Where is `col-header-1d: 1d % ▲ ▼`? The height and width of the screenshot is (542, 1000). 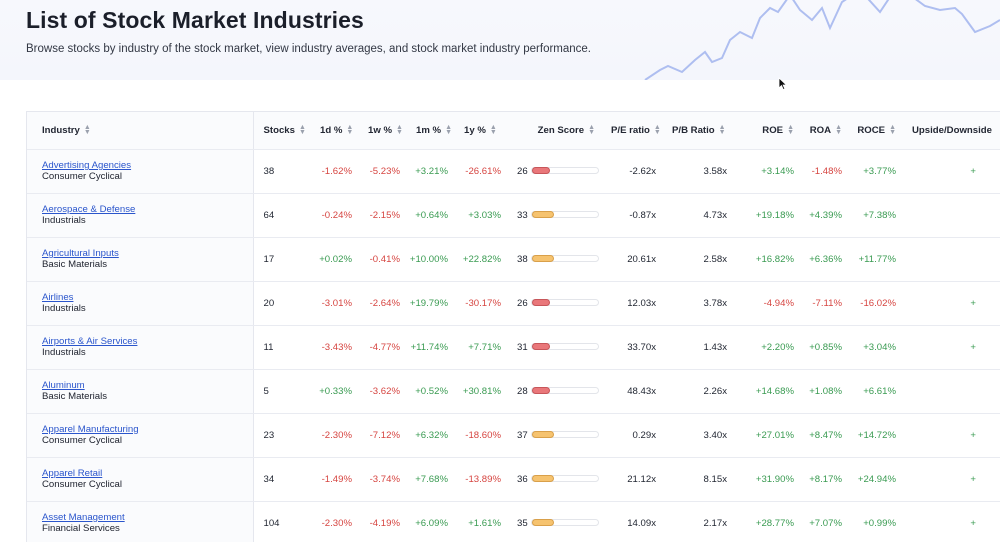
col-header-1d: 1d % ▲ ▼ is located at coordinates (334, 131).